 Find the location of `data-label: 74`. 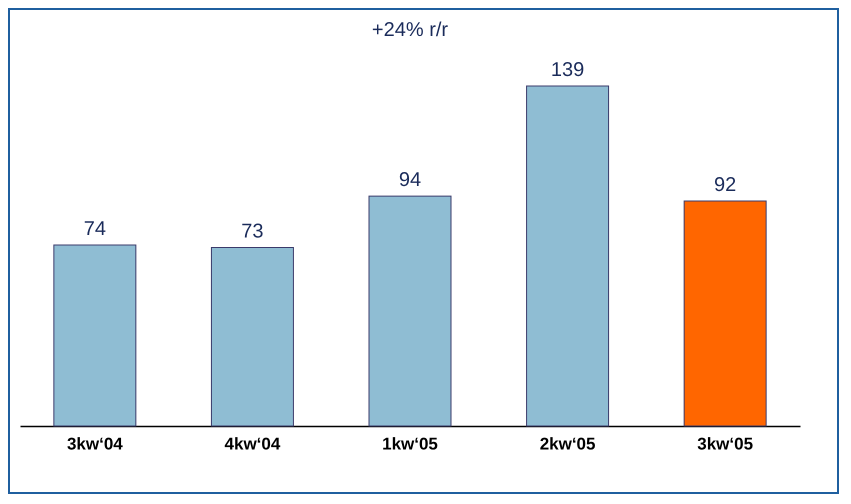

data-label: 74 is located at coordinates (95, 229).